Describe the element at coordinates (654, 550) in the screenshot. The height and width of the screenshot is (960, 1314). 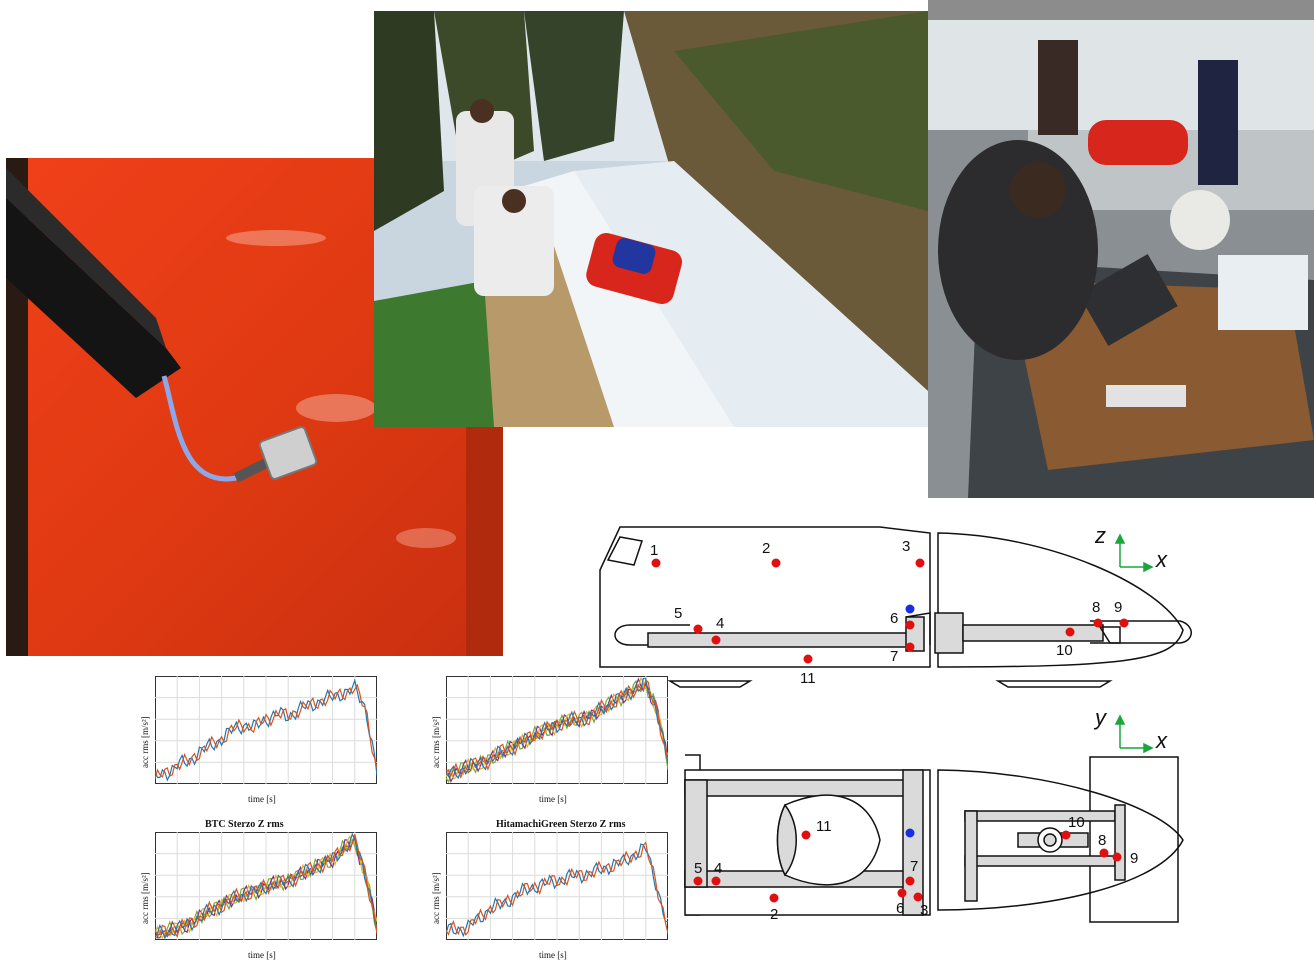
I see `sensor-label-1: 1` at that location.